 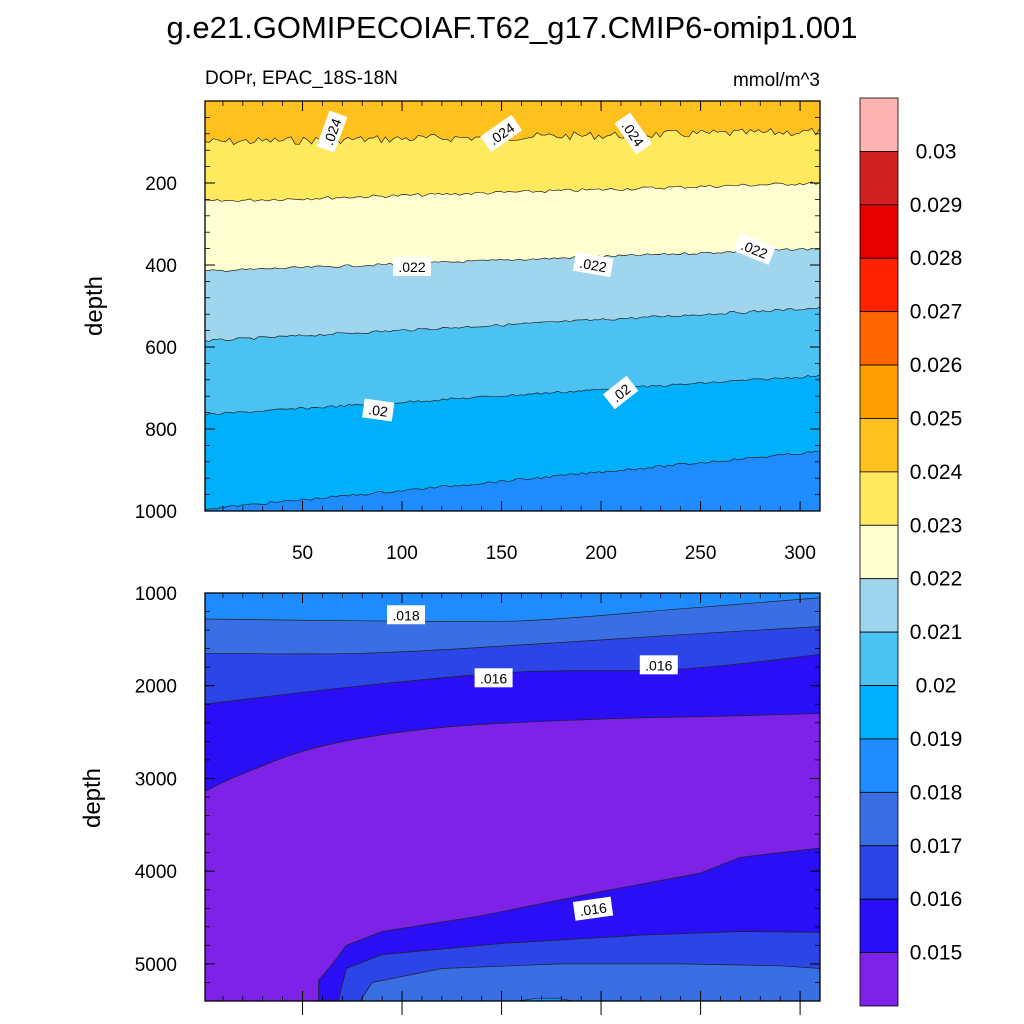 I want to click on colorbar-tick-label: 0.026, so click(x=936, y=365).